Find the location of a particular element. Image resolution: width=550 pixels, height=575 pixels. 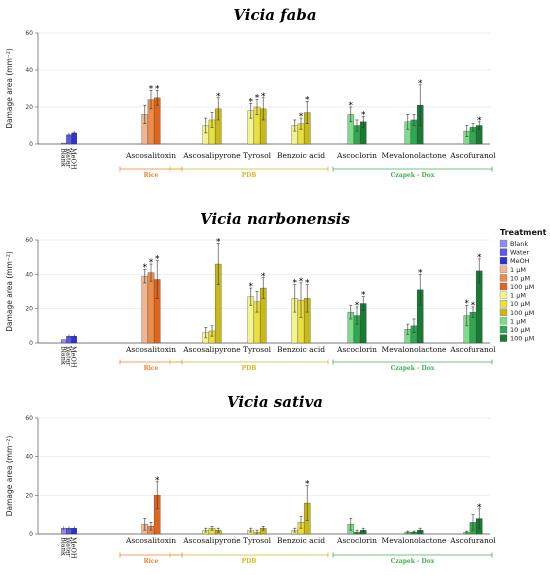

group-label: Czapek - Dox is located at coordinates (413, 561).